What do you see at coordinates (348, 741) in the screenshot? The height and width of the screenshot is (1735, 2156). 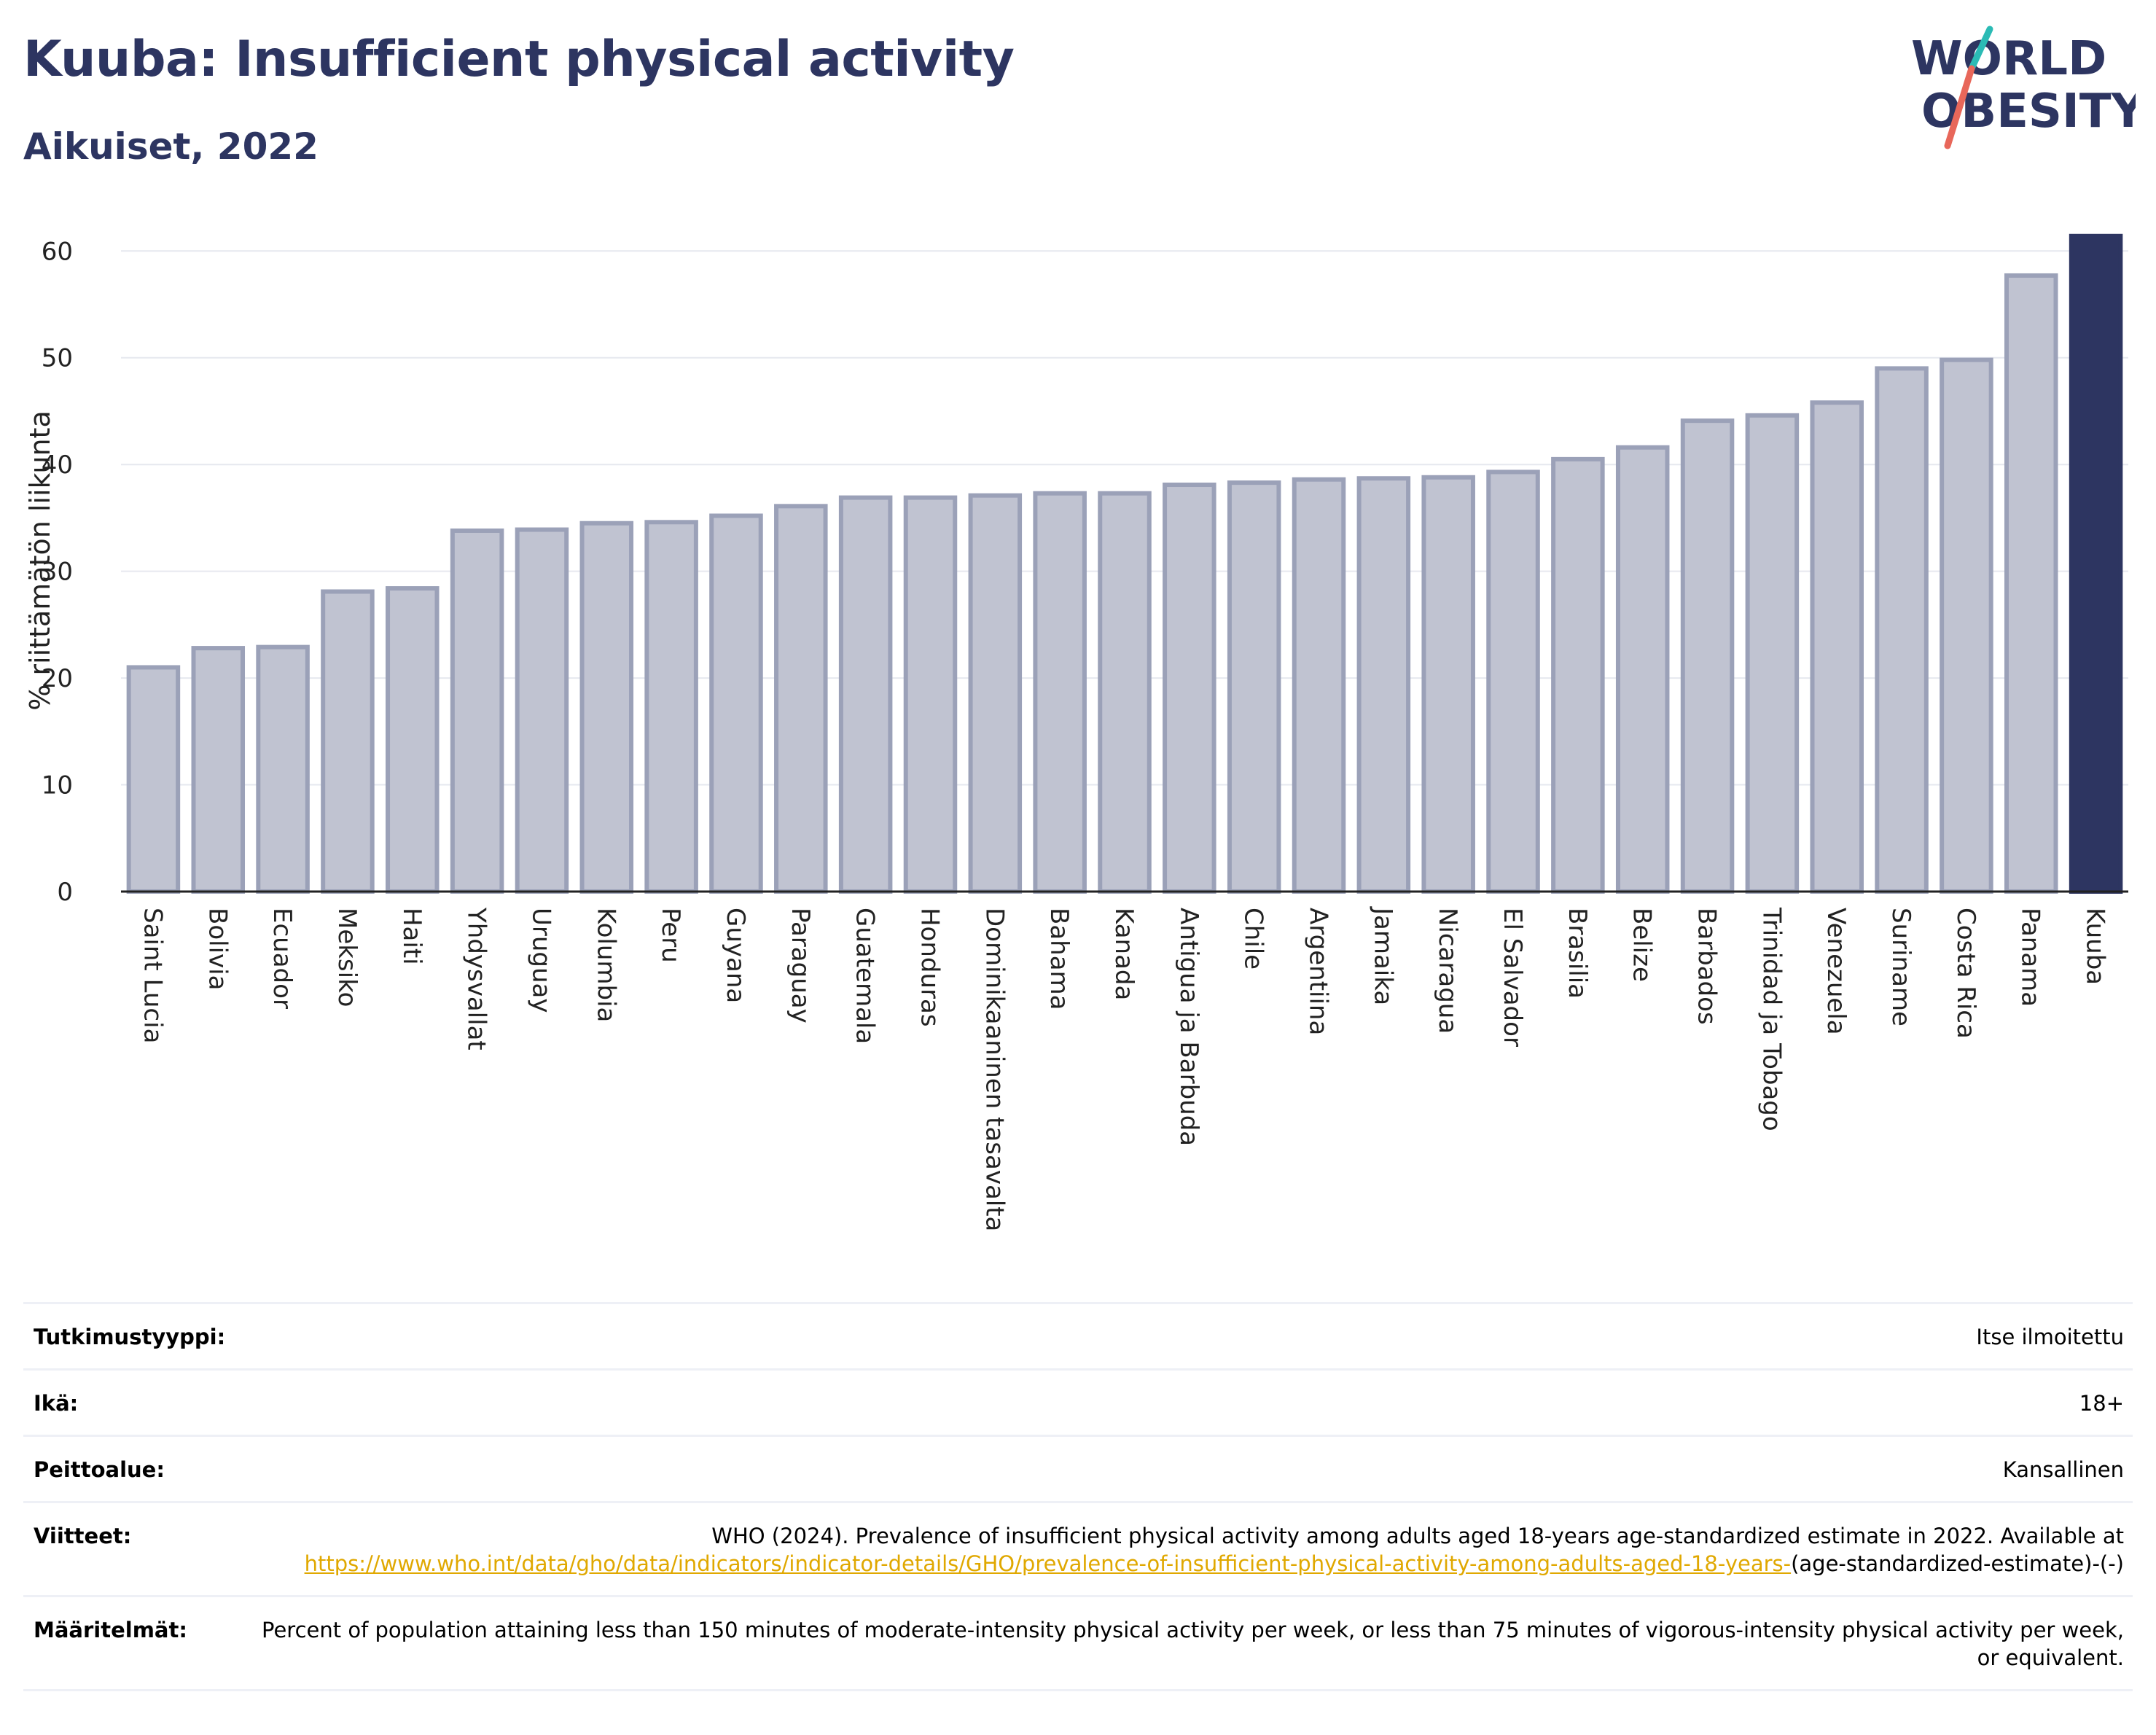 I see `bar-meksiko` at bounding box center [348, 741].